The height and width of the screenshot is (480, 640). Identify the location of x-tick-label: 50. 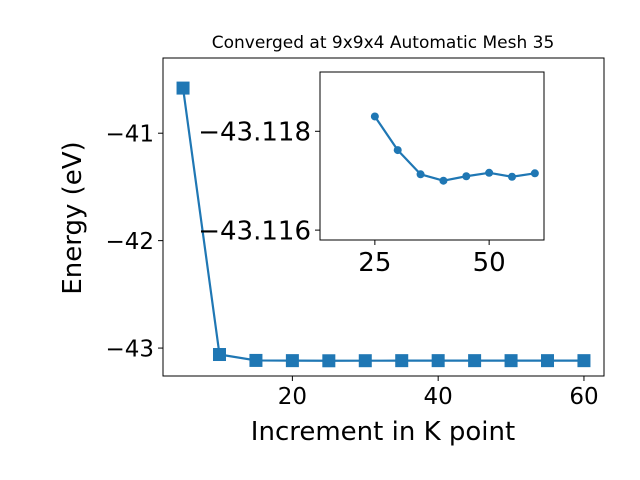
(489, 263).